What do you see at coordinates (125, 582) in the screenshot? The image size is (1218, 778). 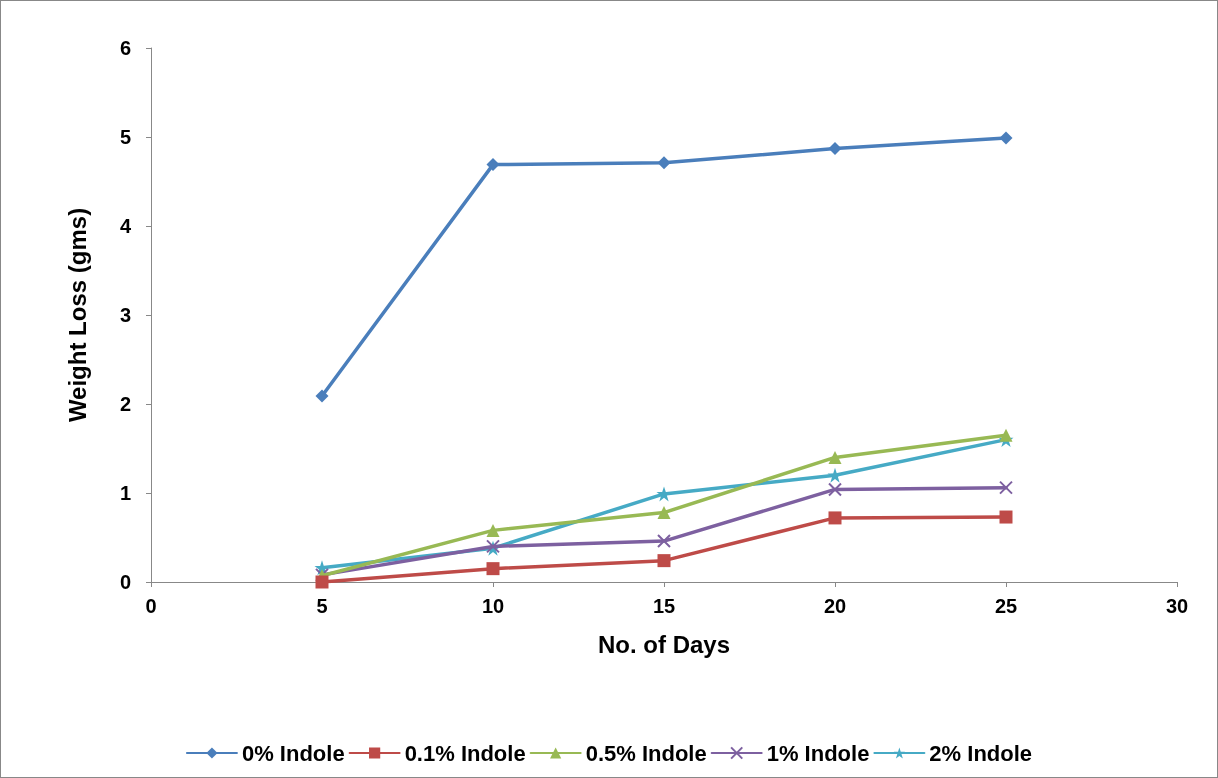 I see `y-tick-label: 0` at bounding box center [125, 582].